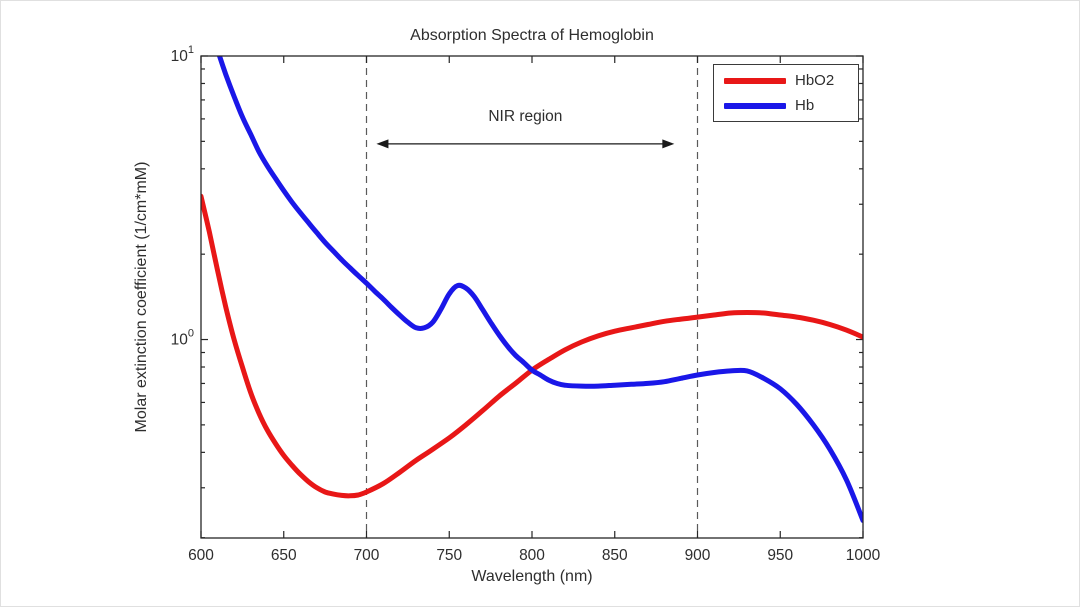 This screenshot has width=1080, height=607. What do you see at coordinates (449, 555) in the screenshot?
I see `svg-text: 750` at bounding box center [449, 555].